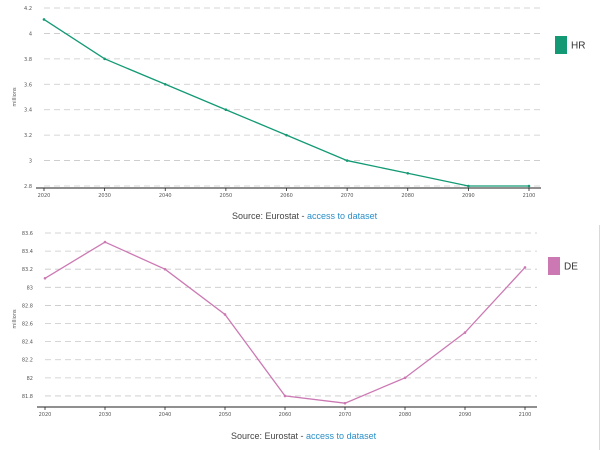  I want to click on y-tick-label: 82, so click(30, 379).